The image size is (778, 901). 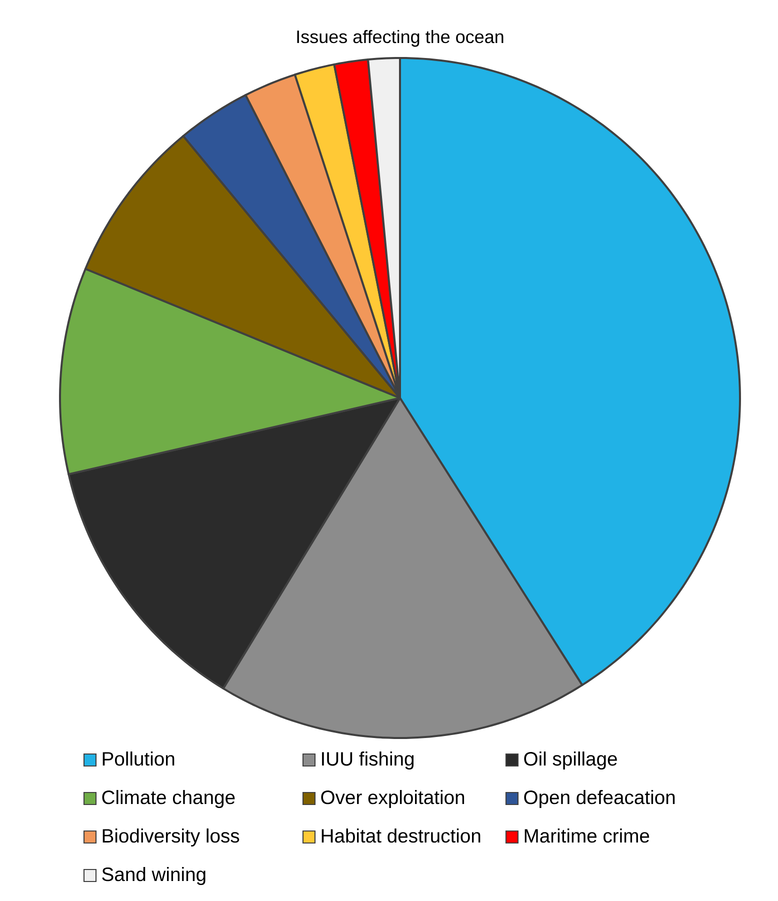 I want to click on legend-label: Habitat destruction, so click(x=401, y=835).